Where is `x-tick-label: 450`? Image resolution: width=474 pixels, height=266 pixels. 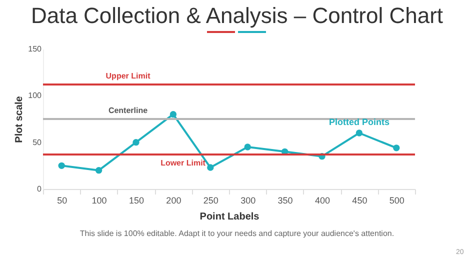
x-tick-label: 450 is located at coordinates (360, 201).